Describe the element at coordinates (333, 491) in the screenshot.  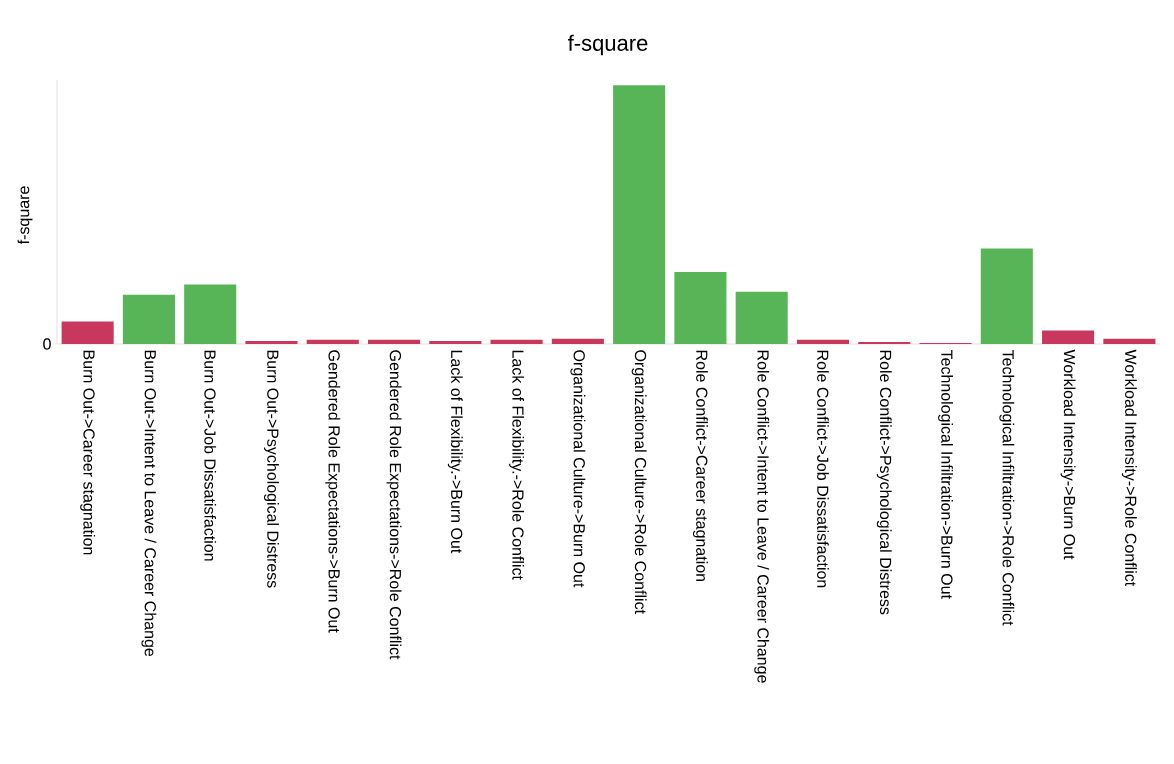
I see `x-tick-label: Gendered Role Expectations->Burn Out` at that location.